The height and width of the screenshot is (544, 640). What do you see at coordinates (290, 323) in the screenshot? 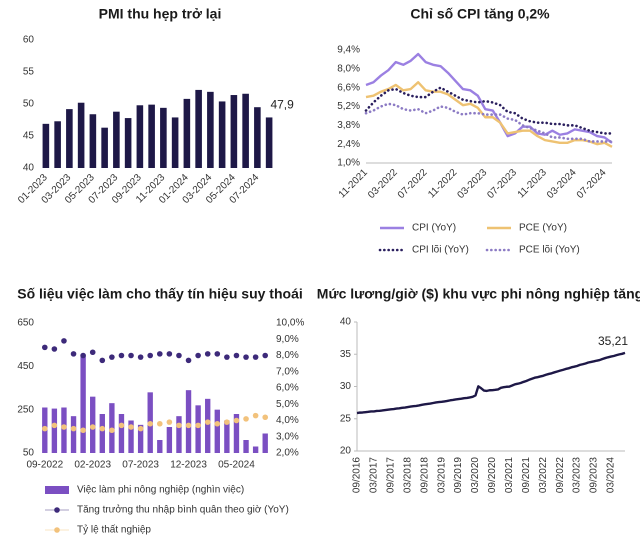
I see `y2-tick-label: 10,0%` at bounding box center [290, 323].